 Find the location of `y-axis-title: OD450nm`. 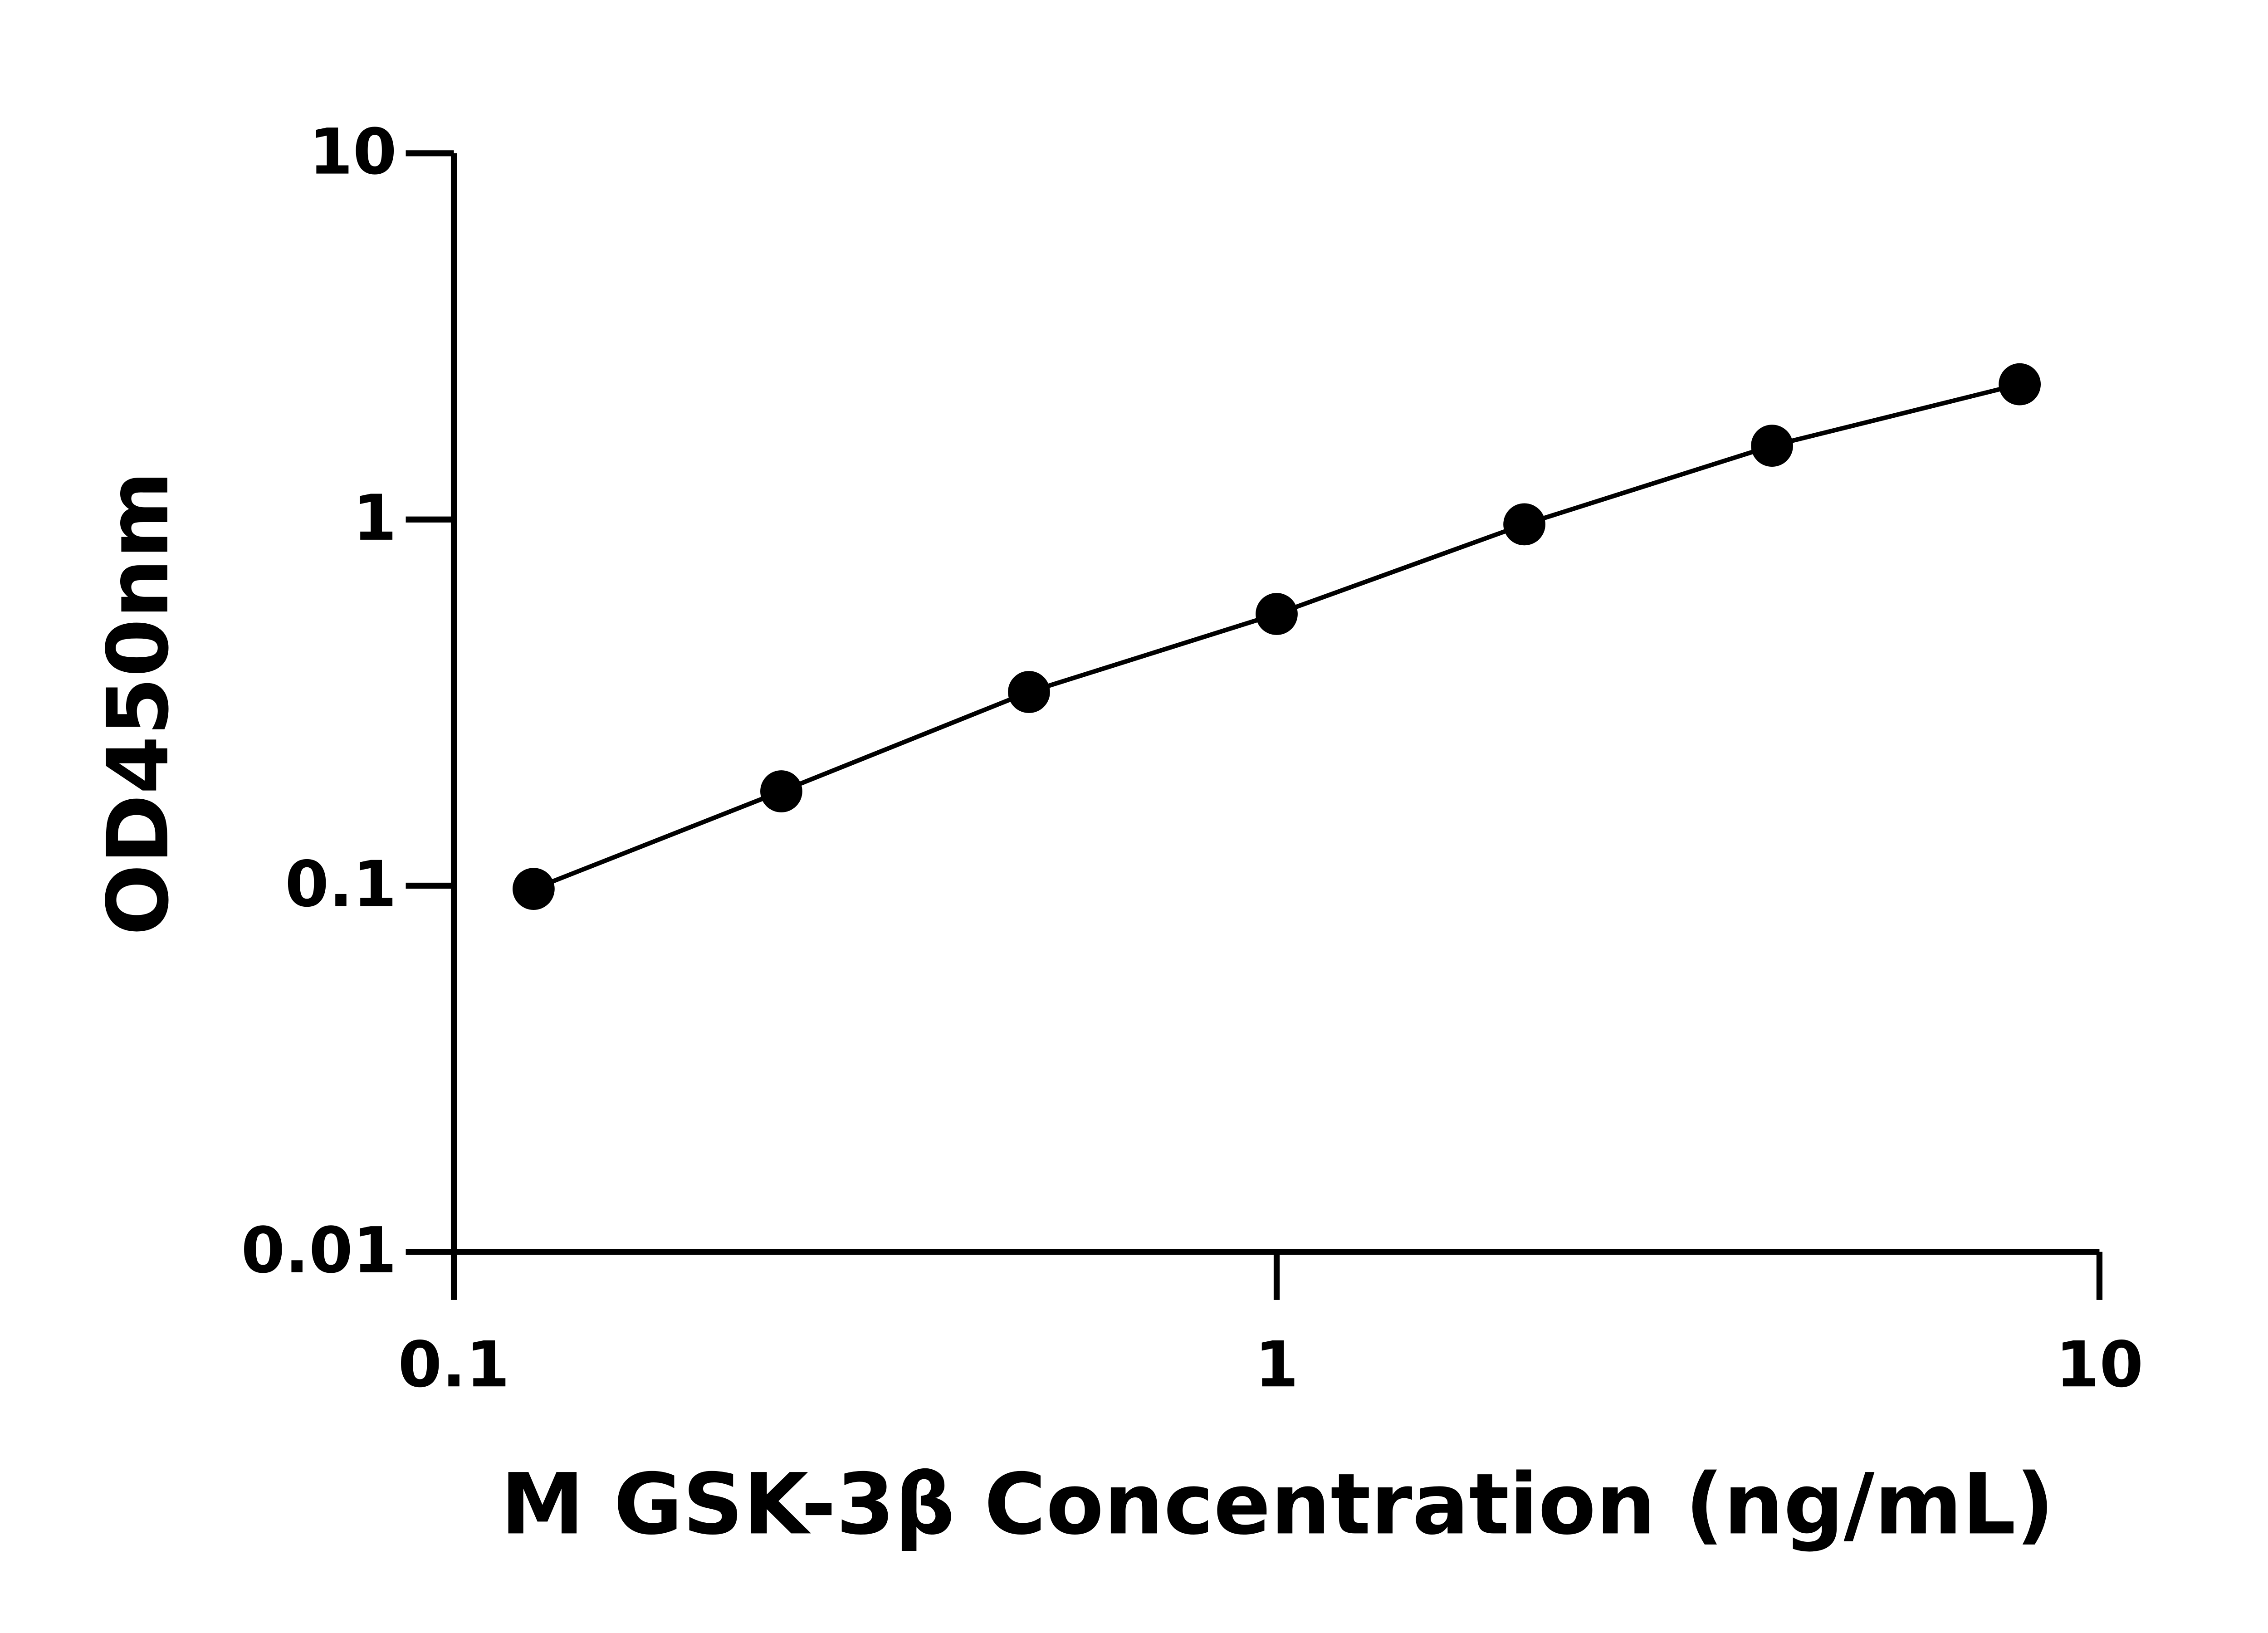

y-axis-title: OD450nm is located at coordinates (138, 703).